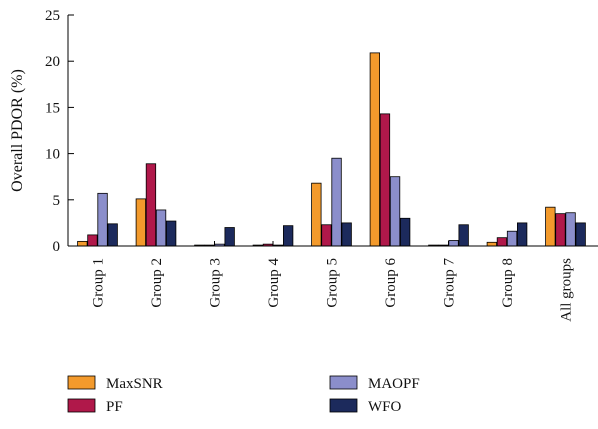 The height and width of the screenshot is (429, 598). What do you see at coordinates (134, 384) in the screenshot?
I see `legend-label-maxsnr: MaxSNR` at bounding box center [134, 384].